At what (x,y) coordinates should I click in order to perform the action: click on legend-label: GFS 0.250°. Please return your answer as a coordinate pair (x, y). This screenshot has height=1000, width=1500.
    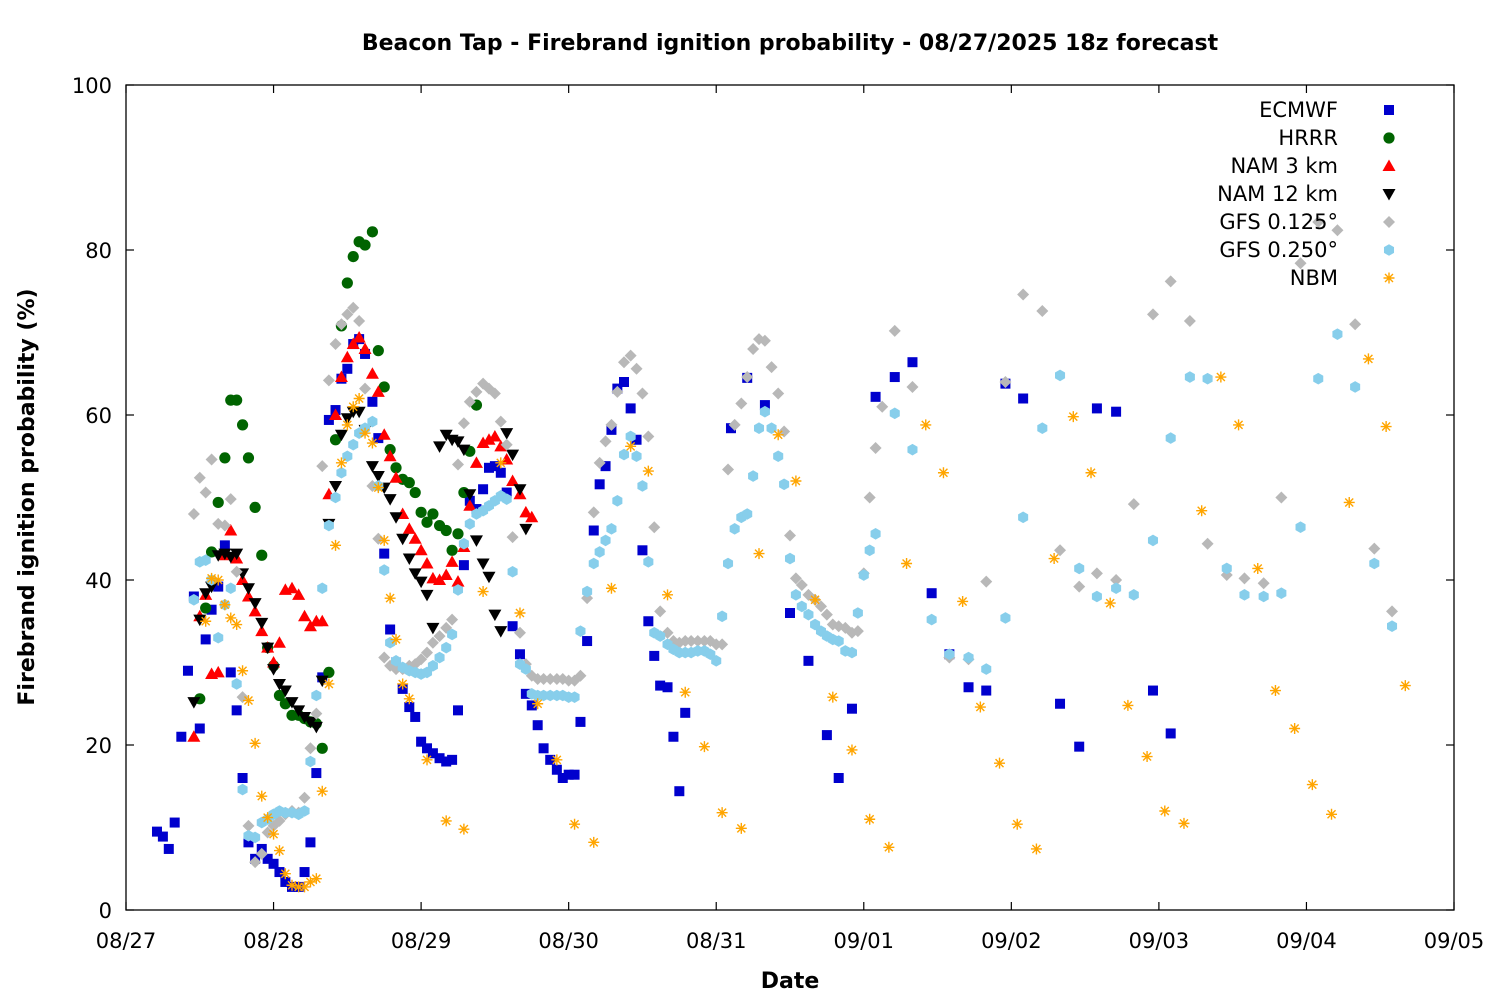
    Looking at the image, I should click on (1278, 250).